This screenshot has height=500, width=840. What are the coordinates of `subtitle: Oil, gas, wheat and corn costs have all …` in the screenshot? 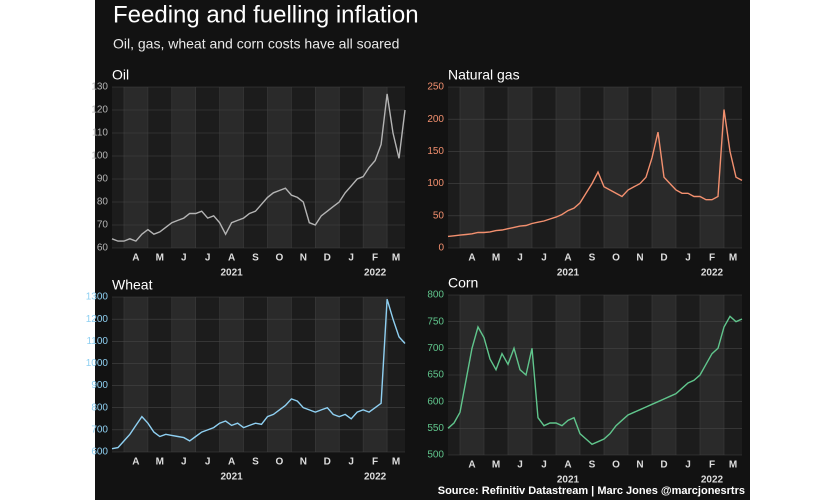 It's located at (256, 44).